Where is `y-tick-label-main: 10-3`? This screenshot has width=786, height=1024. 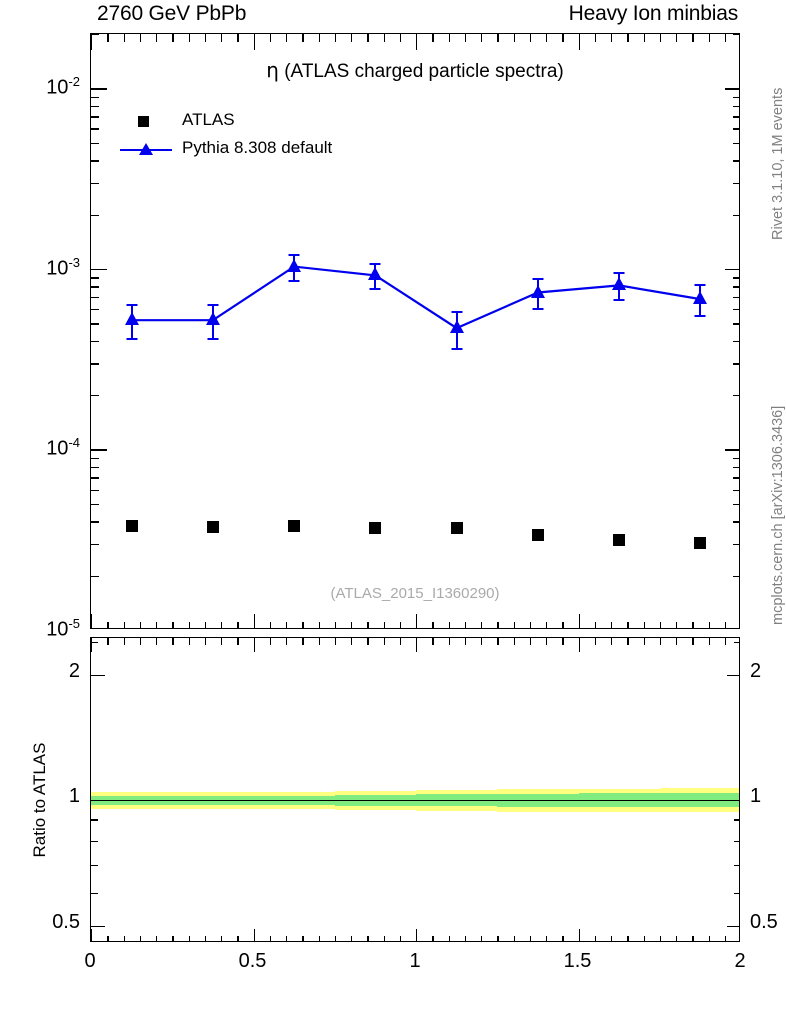
y-tick-label-main: 10-3 is located at coordinates (63, 267).